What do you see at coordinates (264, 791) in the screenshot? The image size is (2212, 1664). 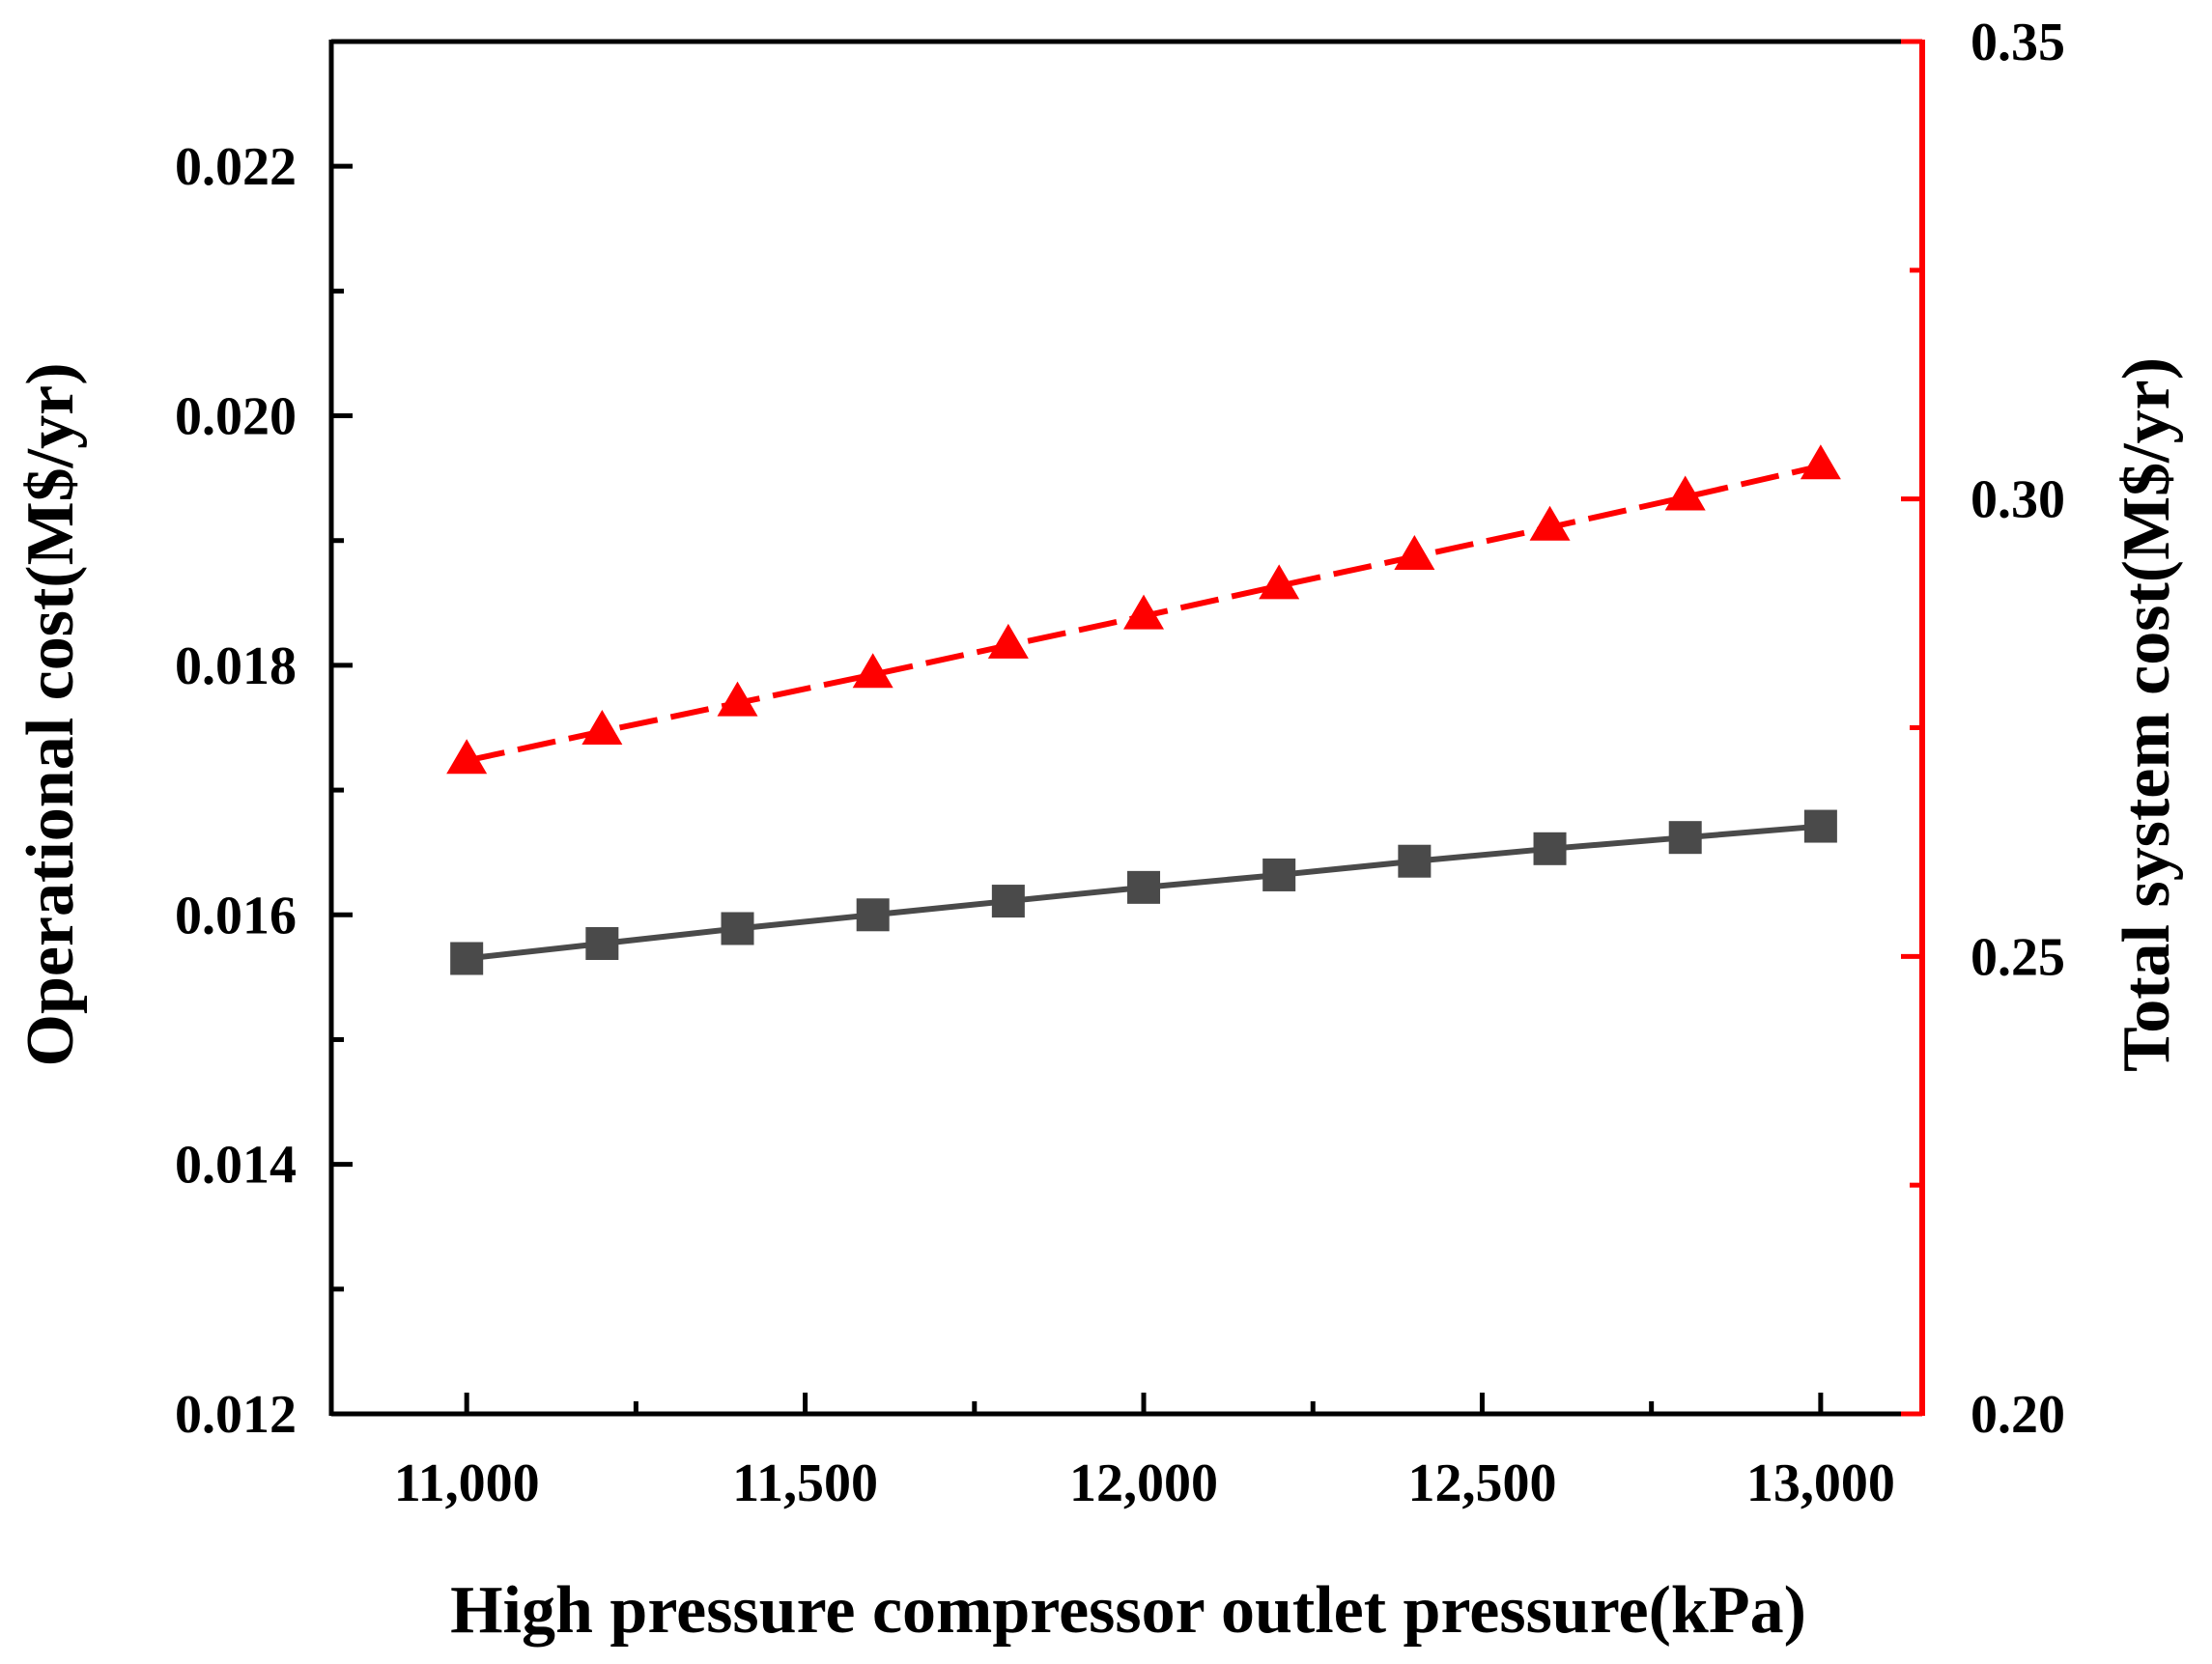 I see `y-axis-left: 0.012 0.014 0.016 0.018 0.020 0.022` at bounding box center [264, 791].